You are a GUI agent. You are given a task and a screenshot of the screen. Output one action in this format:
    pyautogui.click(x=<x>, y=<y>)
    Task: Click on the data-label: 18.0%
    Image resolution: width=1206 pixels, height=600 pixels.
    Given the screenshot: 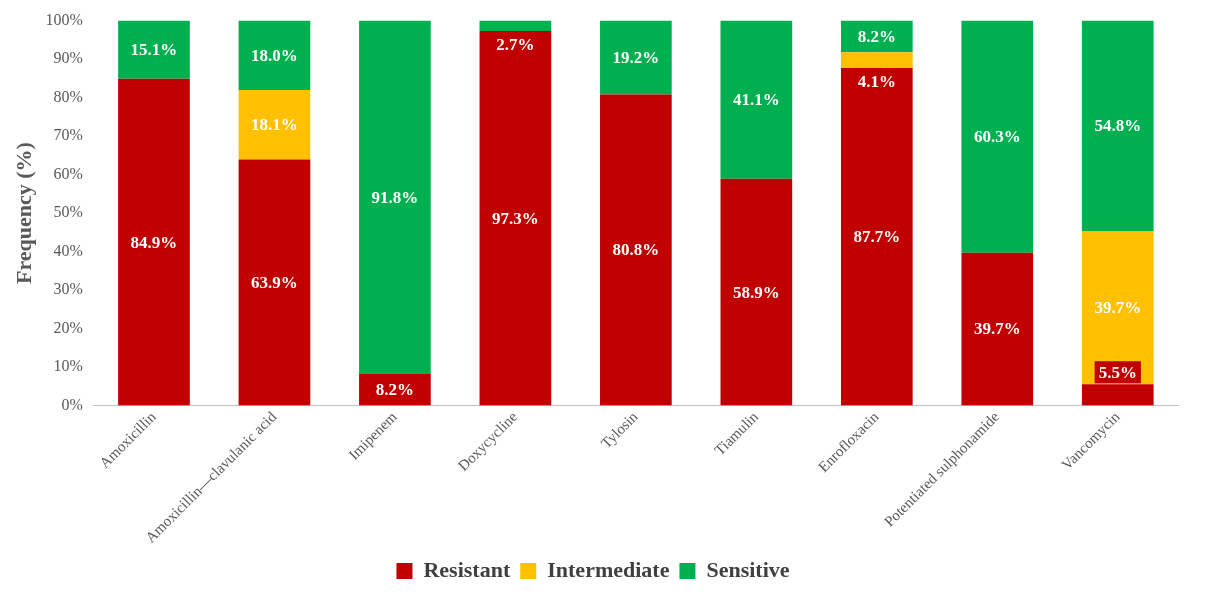 What is the action you would take?
    pyautogui.click(x=274, y=55)
    